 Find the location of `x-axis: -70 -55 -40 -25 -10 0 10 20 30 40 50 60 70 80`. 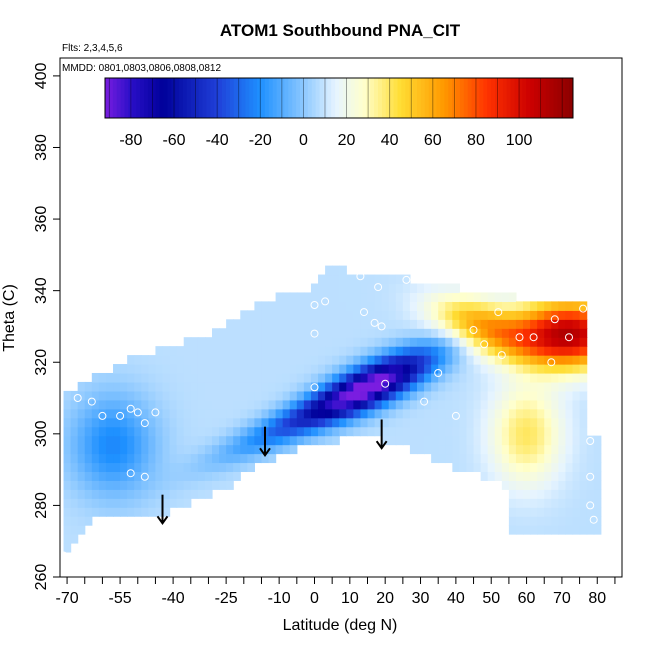

x-axis: -70 -55 -40 -25 -10 0 10 20 30 40 50 60 70 80 is located at coordinates (336, 592).